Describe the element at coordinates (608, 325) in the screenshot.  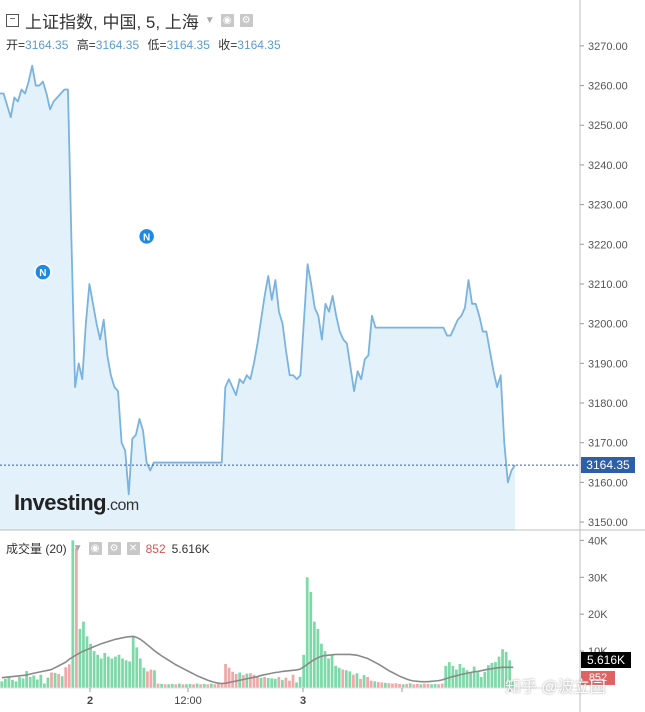
I see `price-tick-label: 3200.00` at that location.